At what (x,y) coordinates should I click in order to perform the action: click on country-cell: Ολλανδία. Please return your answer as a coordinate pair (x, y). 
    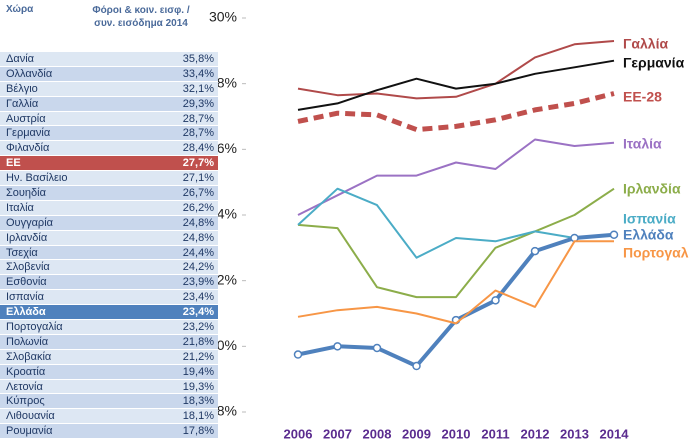
    Looking at the image, I should click on (29, 73).